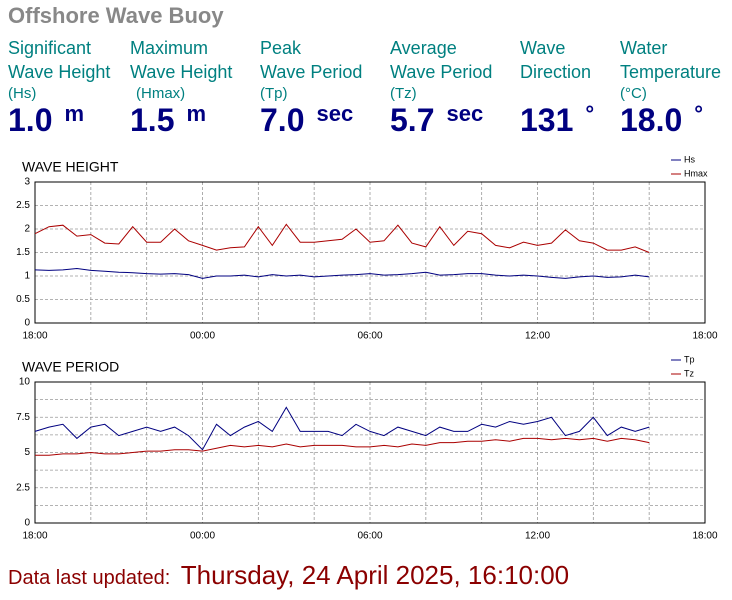 The height and width of the screenshot is (600, 732). Describe the element at coordinates (557, 86) in the screenshot. I see `metric: Wave Direction 131 °` at that location.